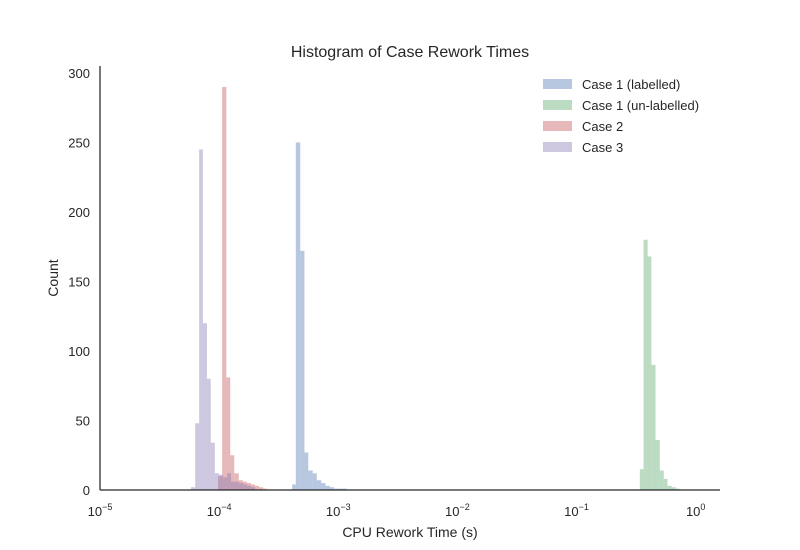 The image size is (800, 550). Describe the element at coordinates (79, 212) in the screenshot. I see `y-tick-label-4: 200` at that location.